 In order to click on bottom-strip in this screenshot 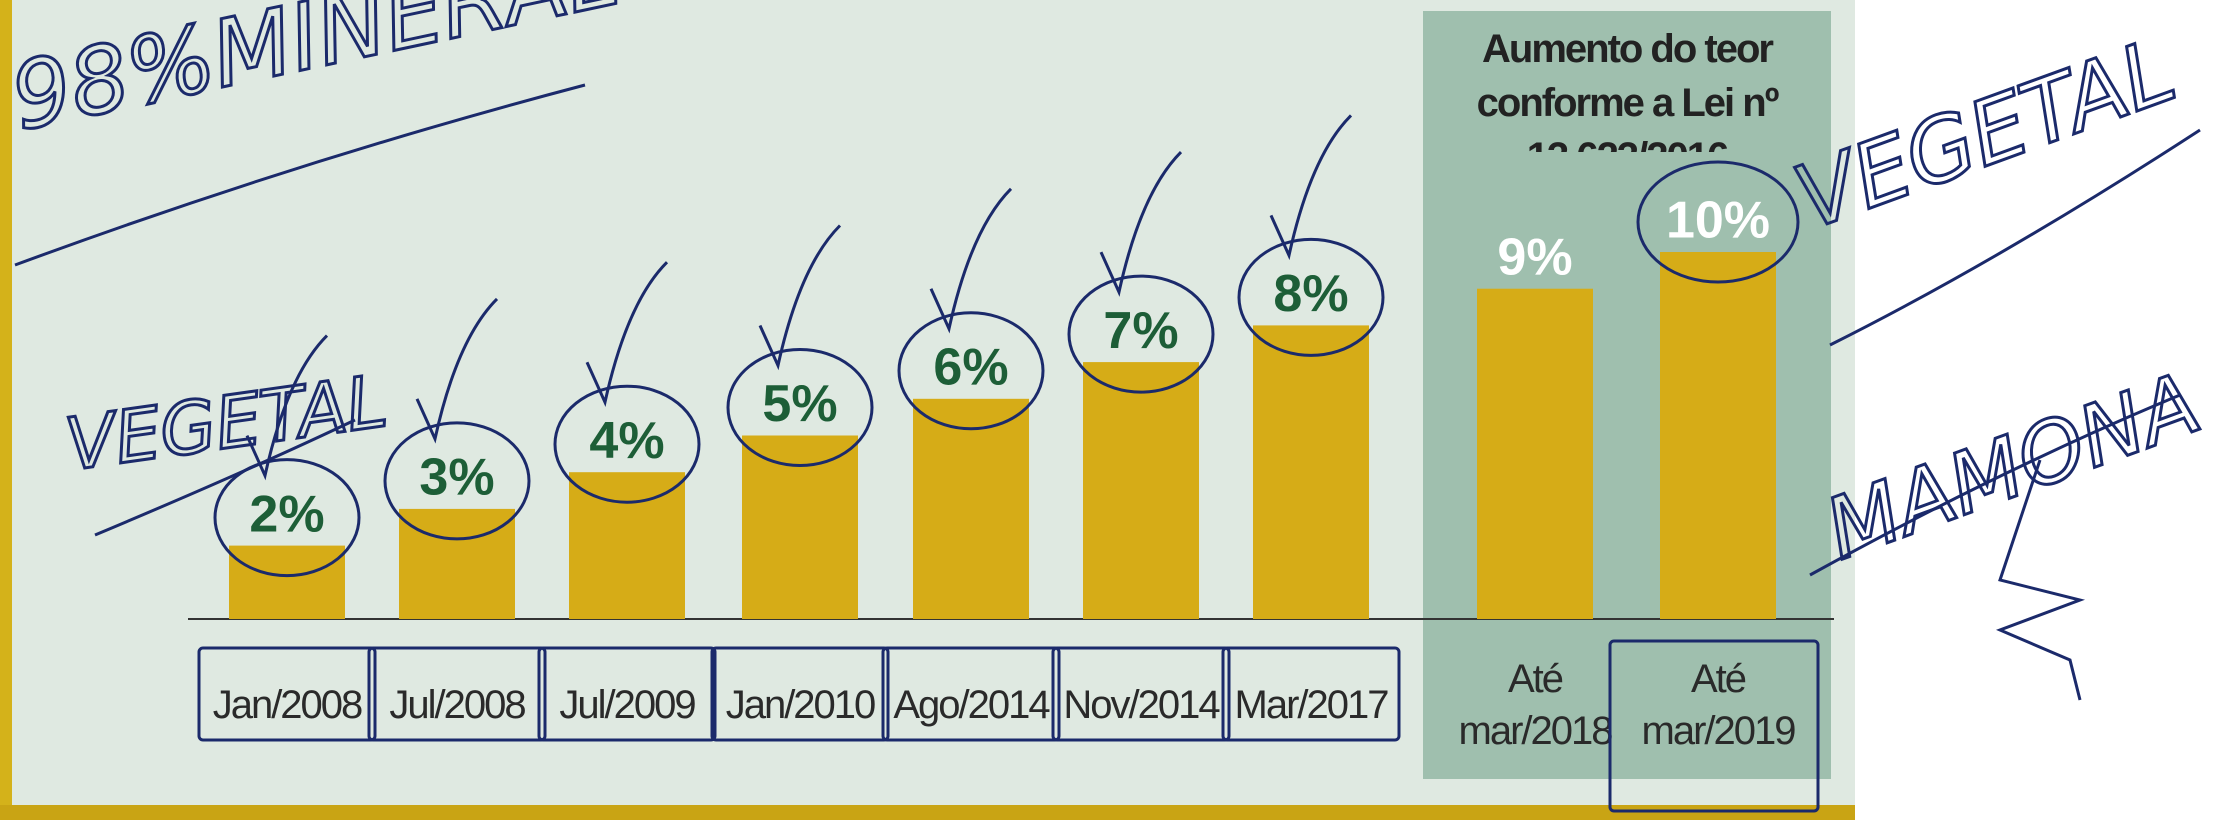, I will do `click(927, 812)`.